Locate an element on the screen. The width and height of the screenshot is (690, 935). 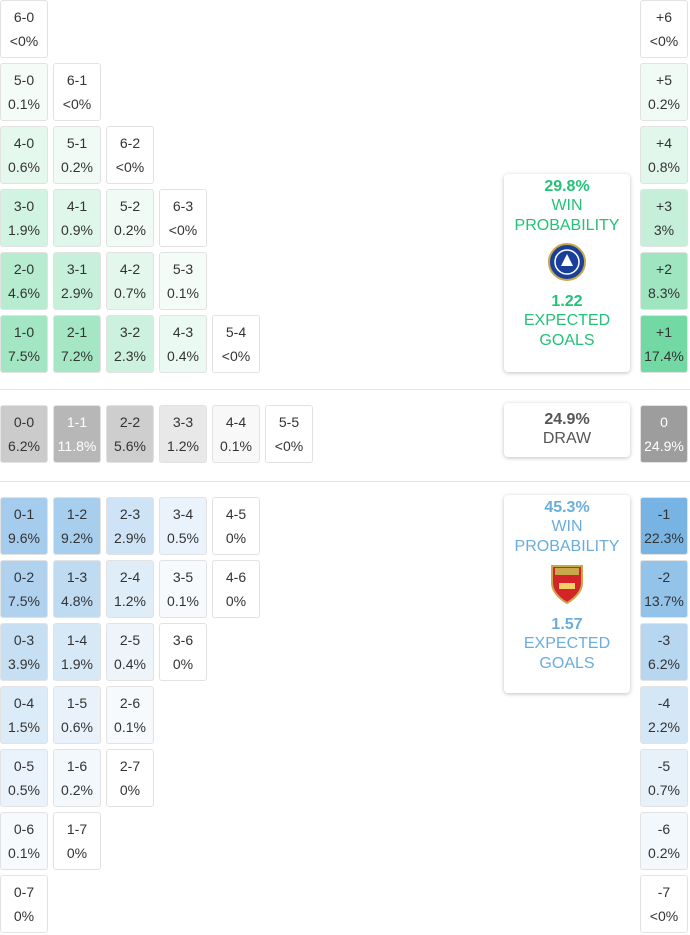
score-label: 3-0 is located at coordinates (24, 206).